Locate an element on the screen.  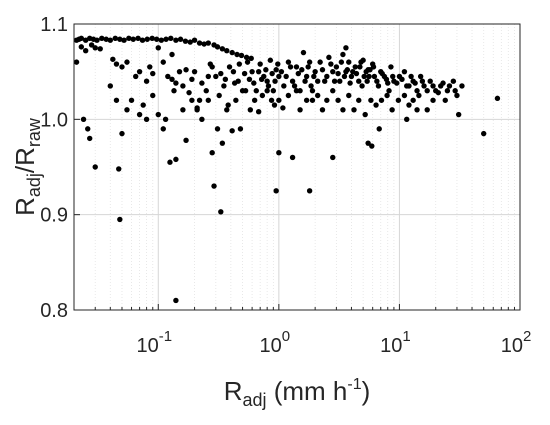
y-tick-label: 0.9 is located at coordinates (54, 216).